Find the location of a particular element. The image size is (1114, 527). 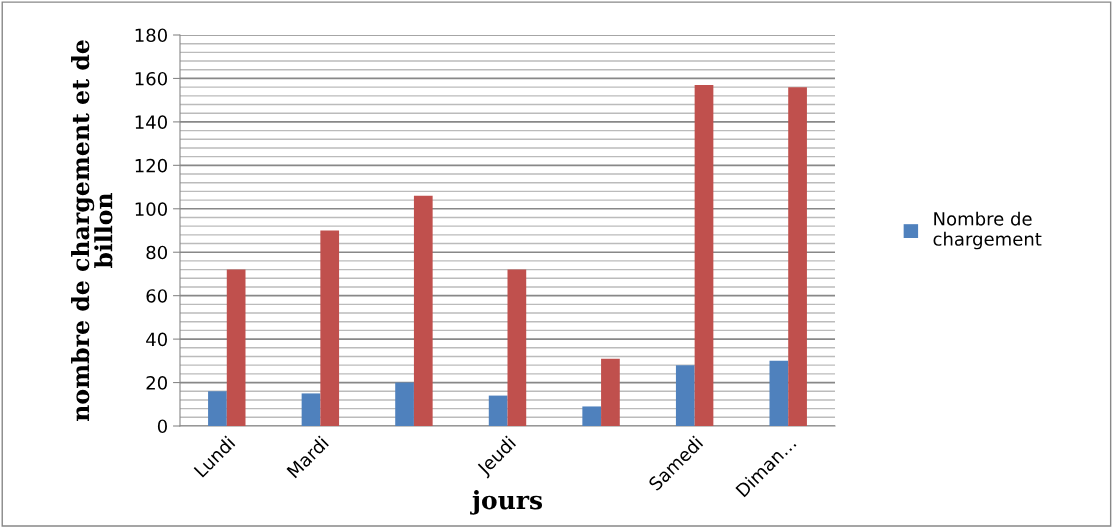

y-tick-label: 0 is located at coordinates (162, 426).